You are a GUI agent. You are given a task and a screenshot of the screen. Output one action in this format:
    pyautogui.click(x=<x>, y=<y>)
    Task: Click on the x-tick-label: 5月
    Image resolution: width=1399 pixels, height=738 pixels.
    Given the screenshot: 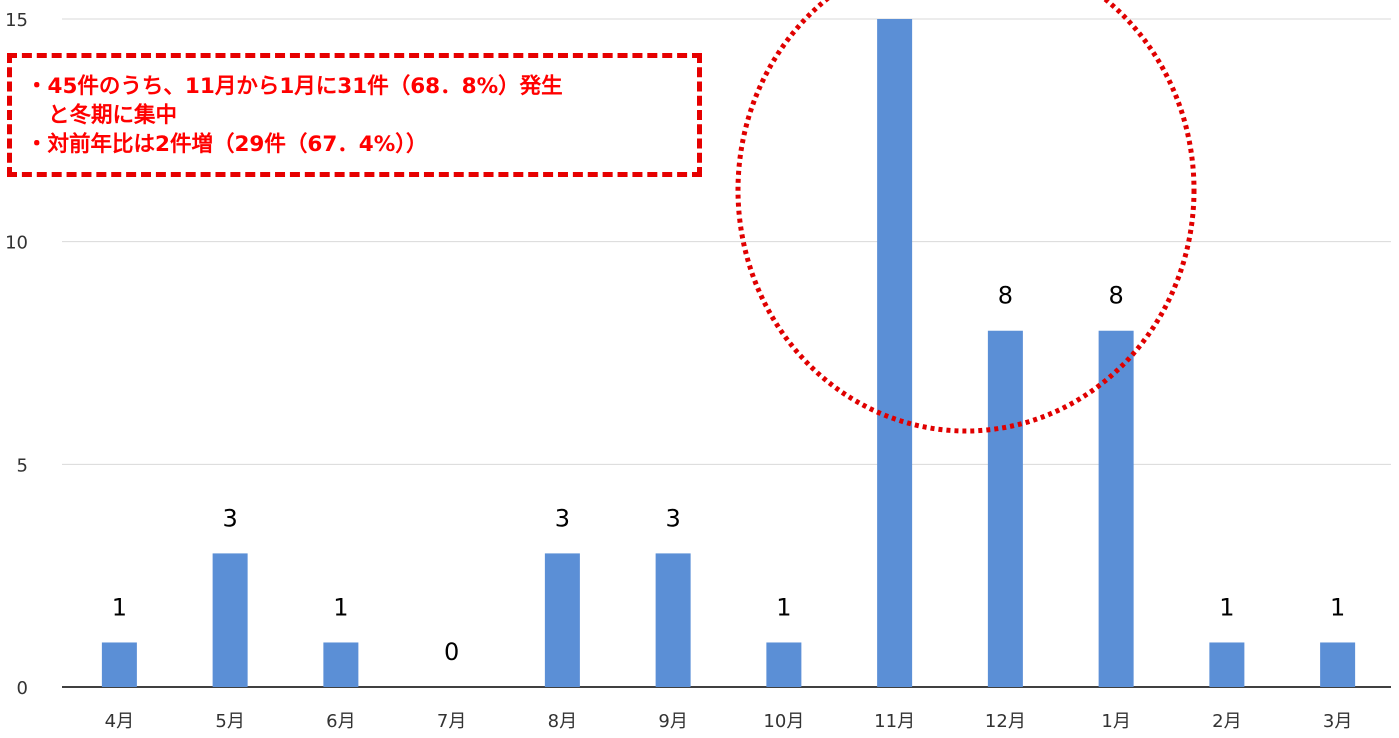 What is the action you would take?
    pyautogui.click(x=229, y=721)
    